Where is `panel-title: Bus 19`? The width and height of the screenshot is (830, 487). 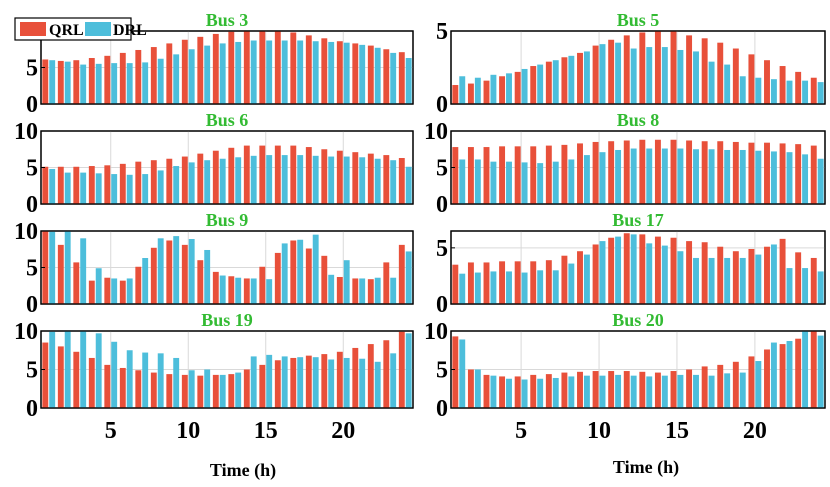 panel-title: Bus 19 is located at coordinates (227, 320).